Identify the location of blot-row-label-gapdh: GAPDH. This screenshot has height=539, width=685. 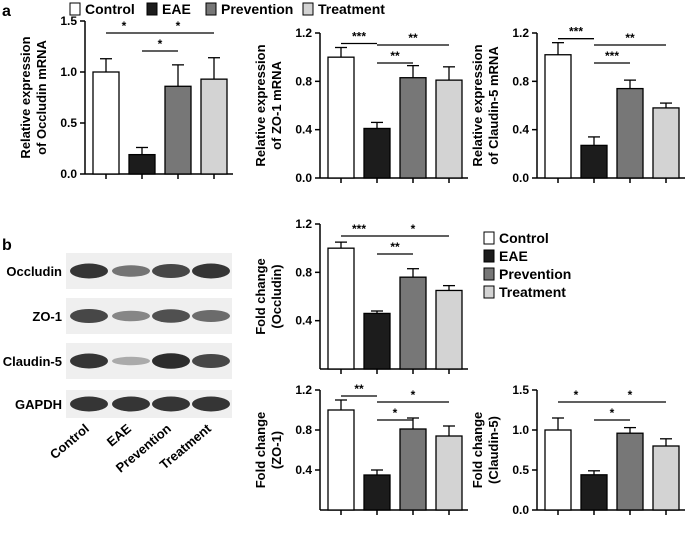
(38, 404).